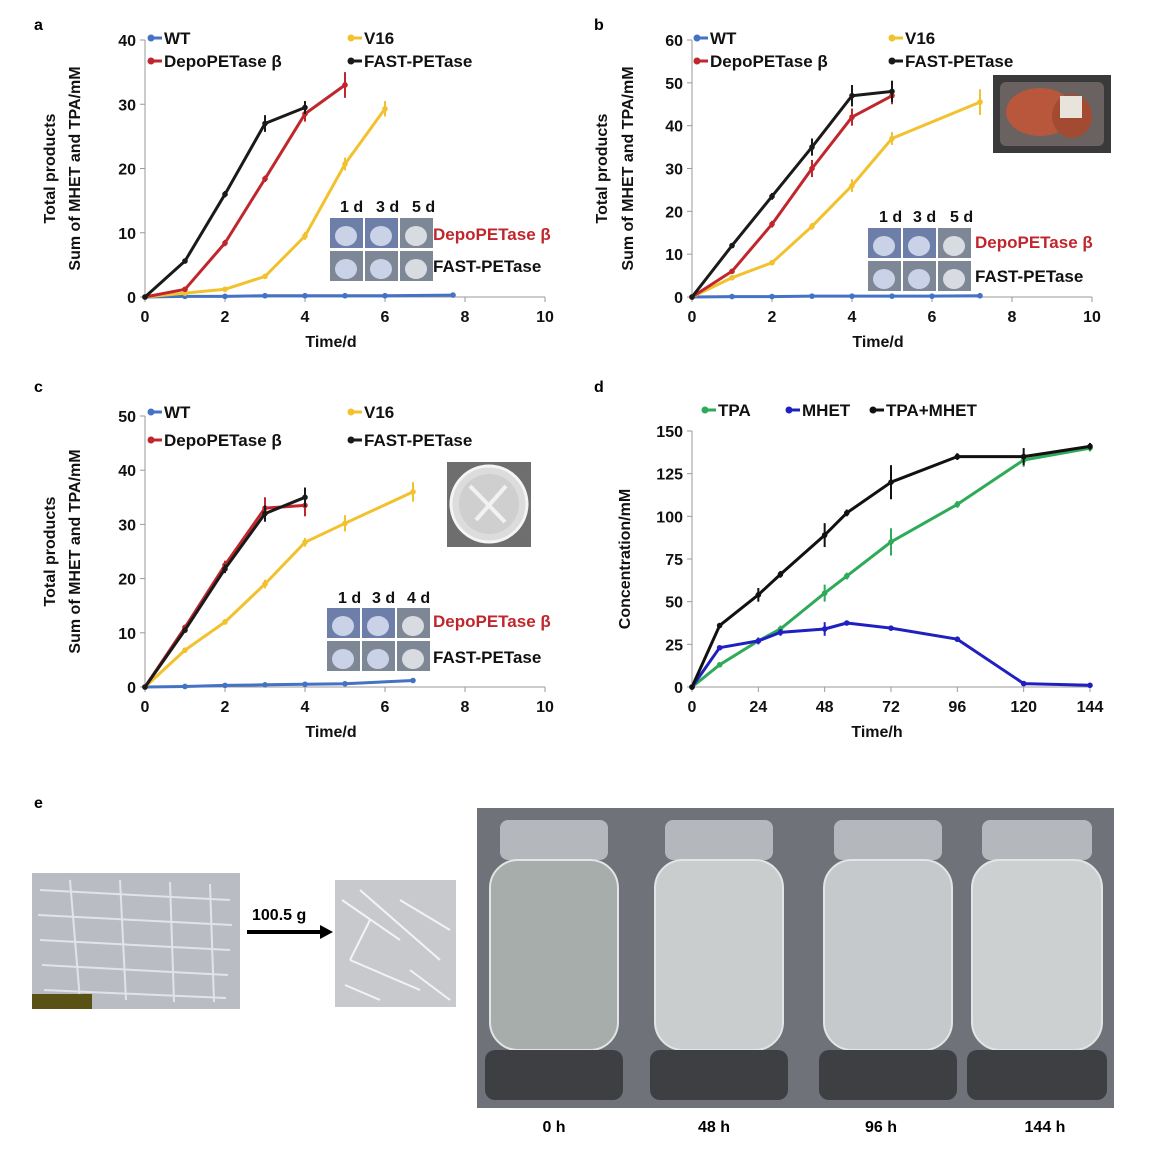 This screenshot has width=1164, height=1153. What do you see at coordinates (826, 410) in the screenshot?
I see `legend-label: MHET` at bounding box center [826, 410].